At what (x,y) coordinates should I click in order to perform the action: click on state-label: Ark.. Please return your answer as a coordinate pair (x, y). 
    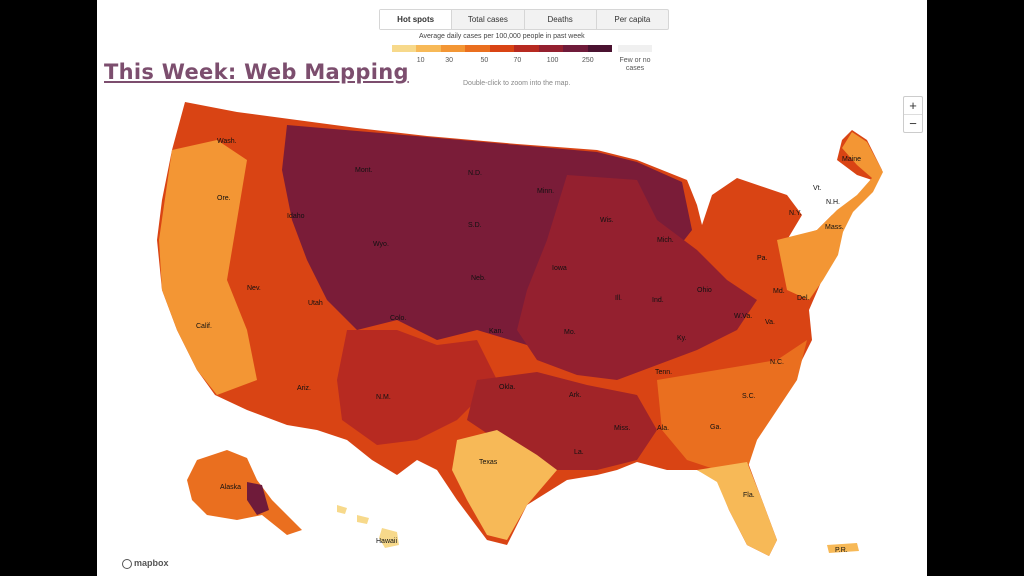
    Looking at the image, I should click on (575, 395).